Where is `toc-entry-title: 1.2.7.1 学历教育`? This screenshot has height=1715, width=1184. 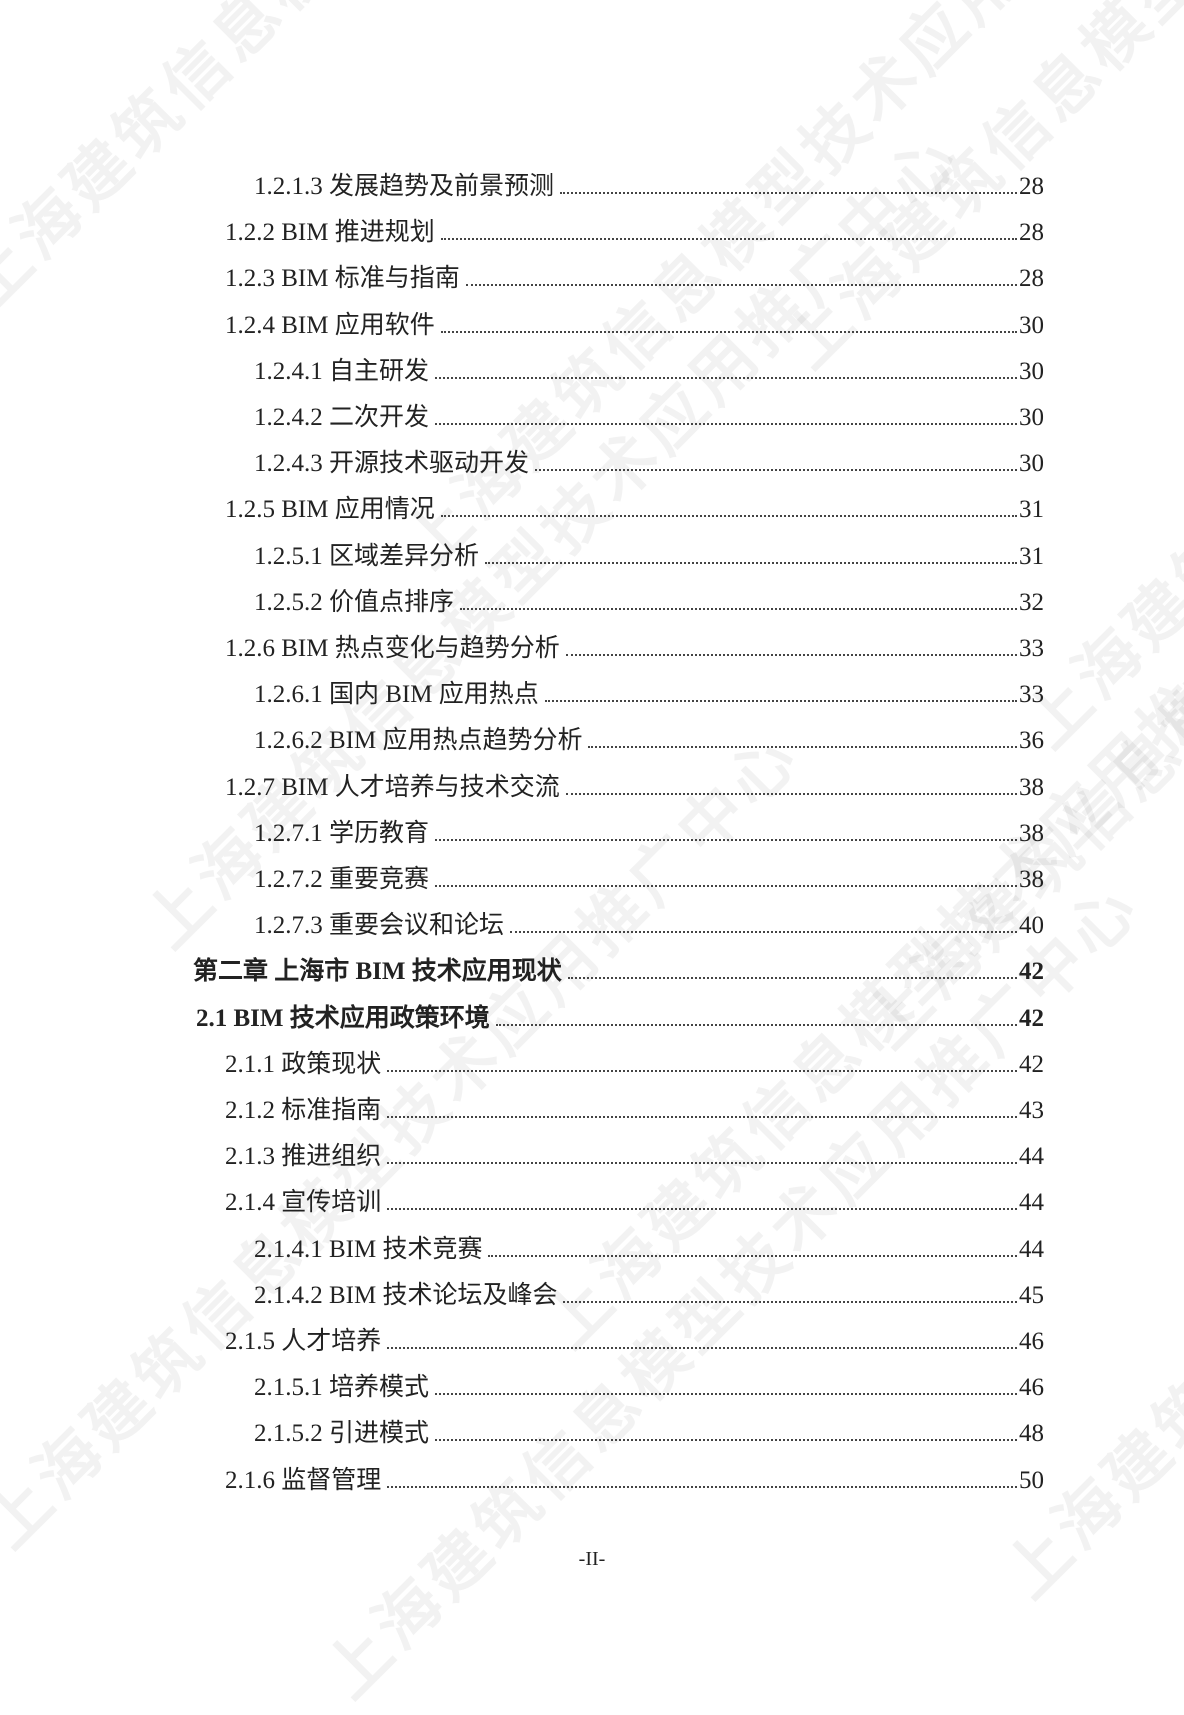 toc-entry-title: 1.2.7.1 学历教育 is located at coordinates (342, 833).